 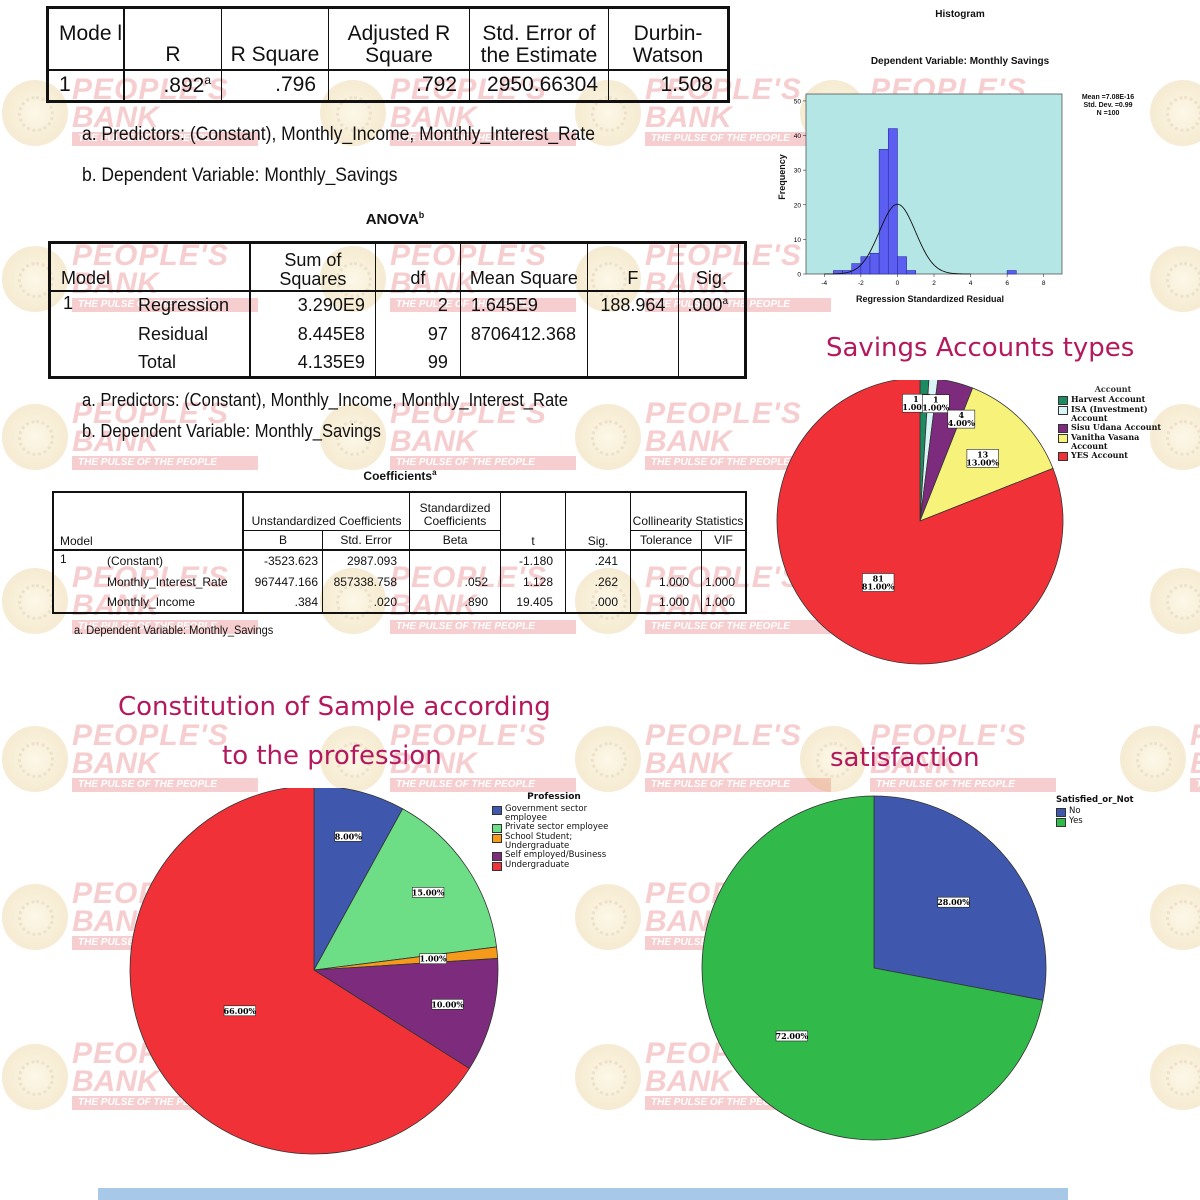 What do you see at coordinates (960, 61) in the screenshot?
I see `histogram-subtitle: Dependent Variable: Monthly Savings` at bounding box center [960, 61].